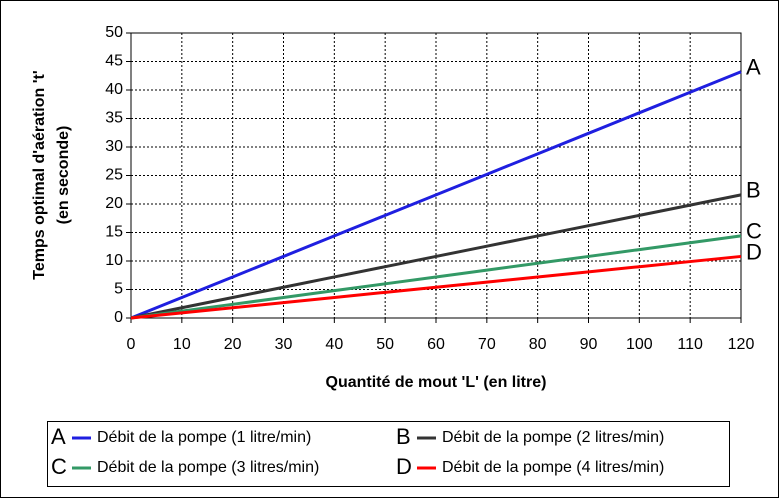 This screenshot has width=780, height=499. Describe the element at coordinates (553, 437) in the screenshot. I see `legend-label: Débit de la pompe (2 litres/min)` at that location.